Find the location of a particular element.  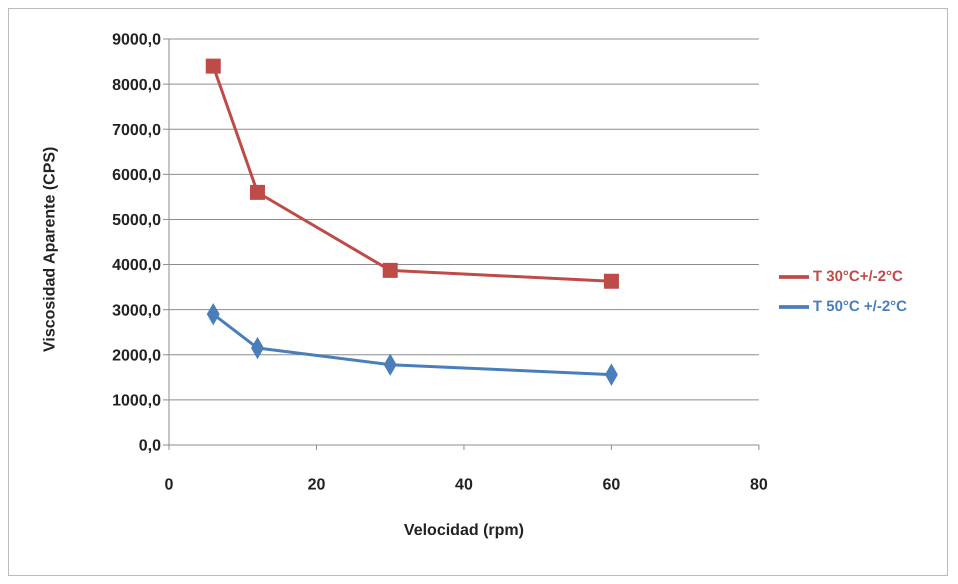

y-tick-label: 6000,0 is located at coordinates (137, 175).